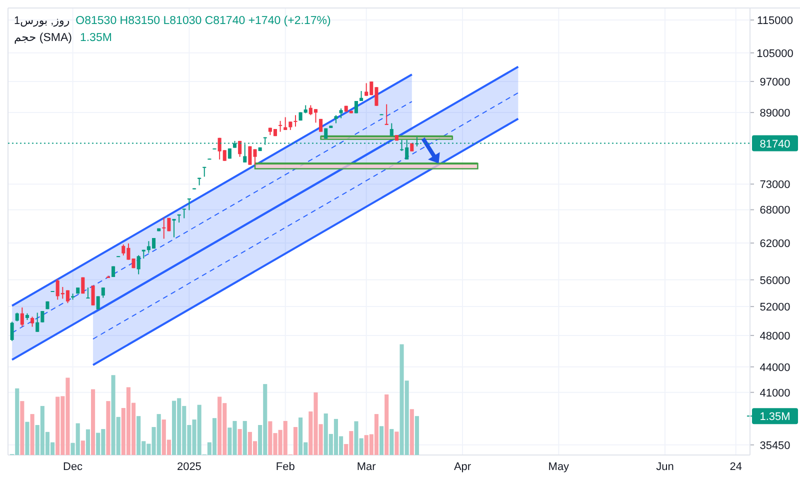  Describe the element at coordinates (775, 185) in the screenshot. I see `y-tick-label: 73000` at that location.